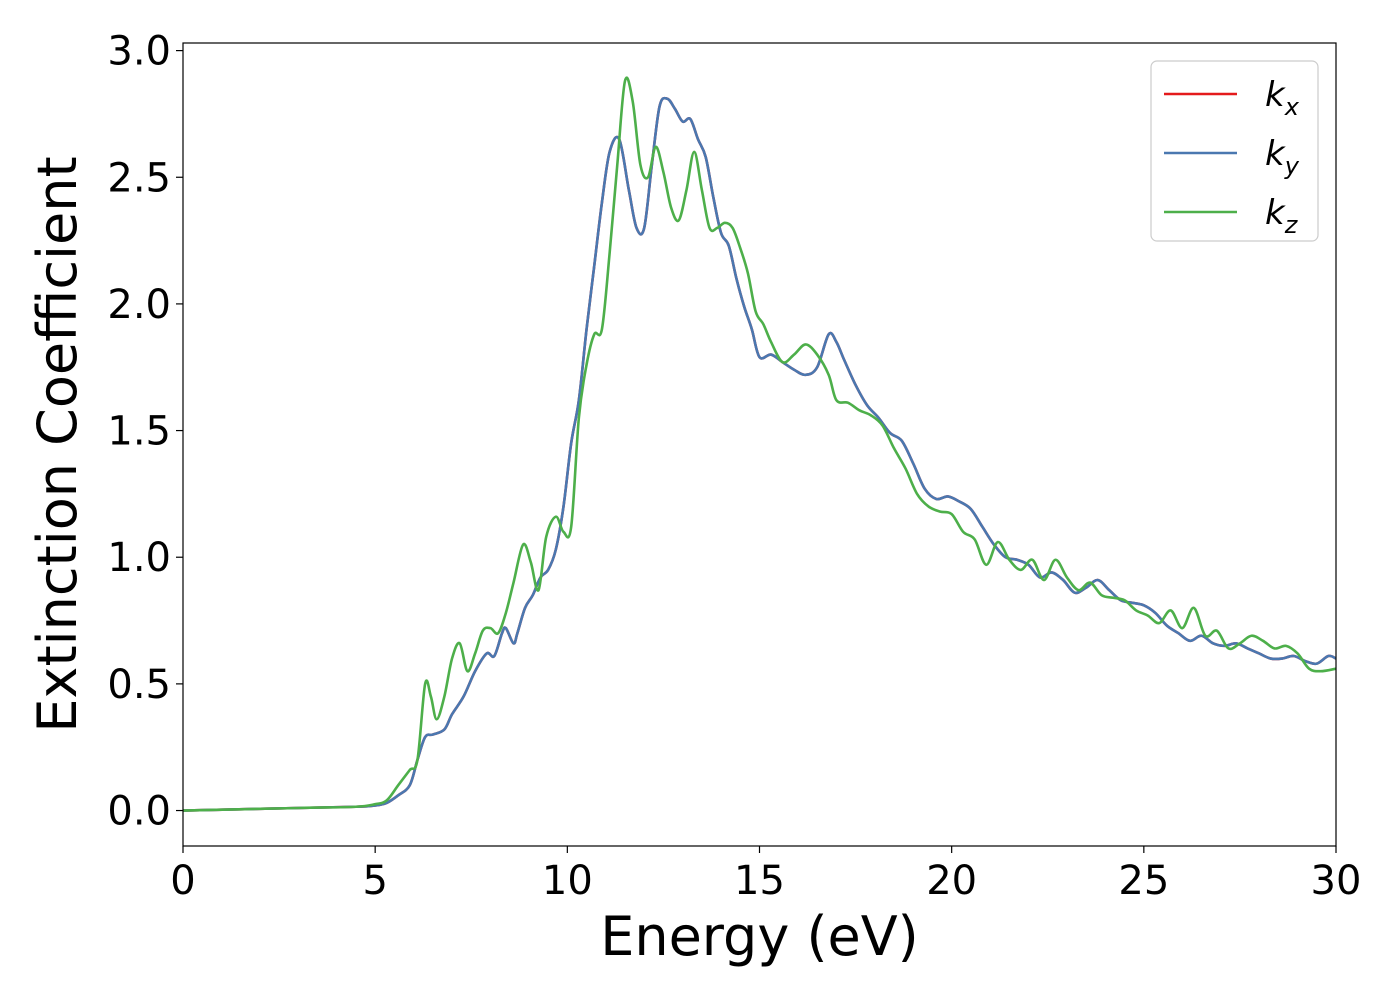  I want to click on x-tick-label: 5, so click(374, 881).